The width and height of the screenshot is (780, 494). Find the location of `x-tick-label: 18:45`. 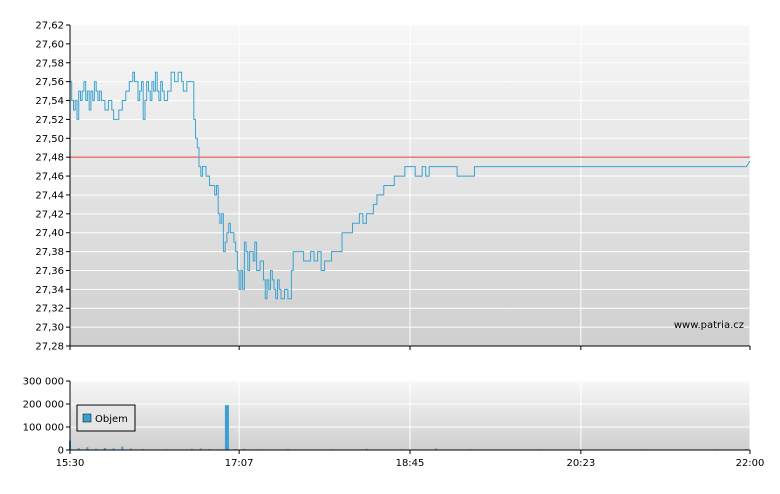

x-tick-label: 18:45 is located at coordinates (410, 463).